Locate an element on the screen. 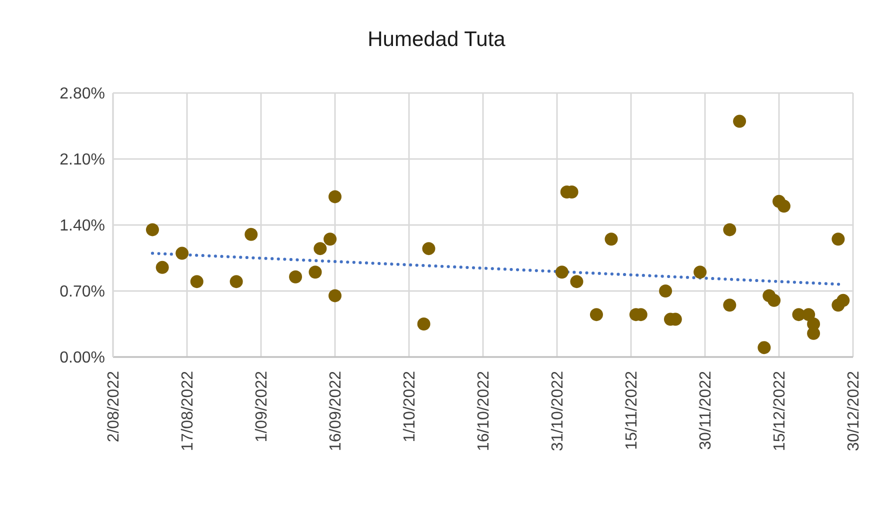 This screenshot has height=525, width=873. x-tick-label: 16/10/2022 is located at coordinates (484, 411).